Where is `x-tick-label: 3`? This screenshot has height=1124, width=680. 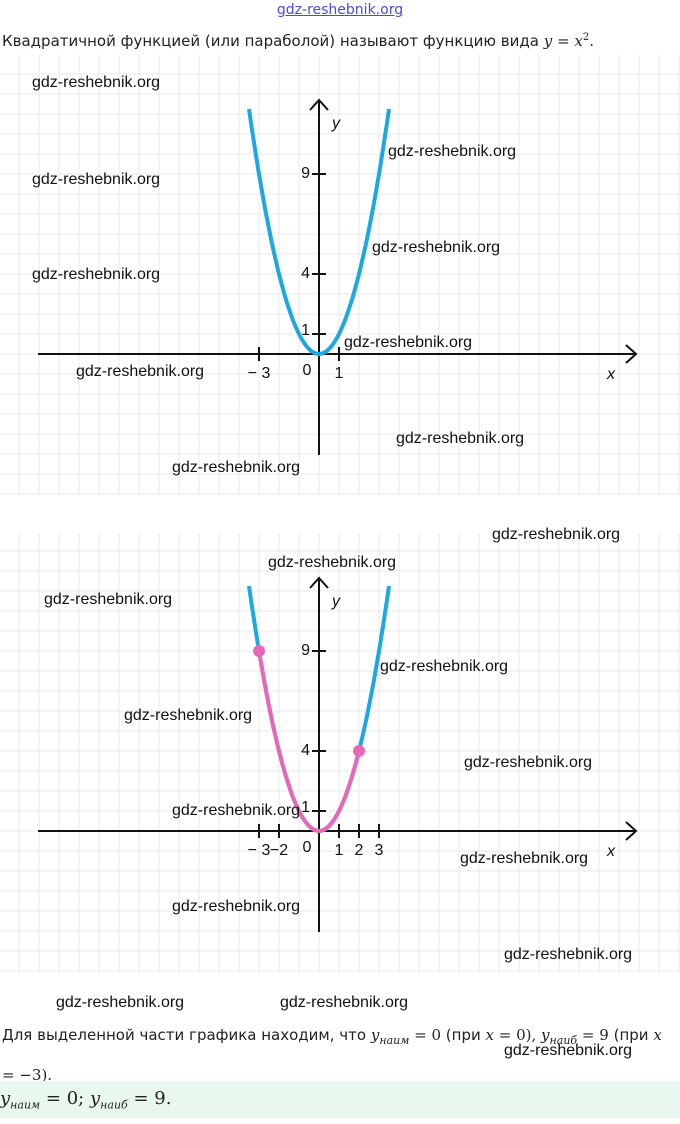 x-tick-label: 3 is located at coordinates (379, 850).